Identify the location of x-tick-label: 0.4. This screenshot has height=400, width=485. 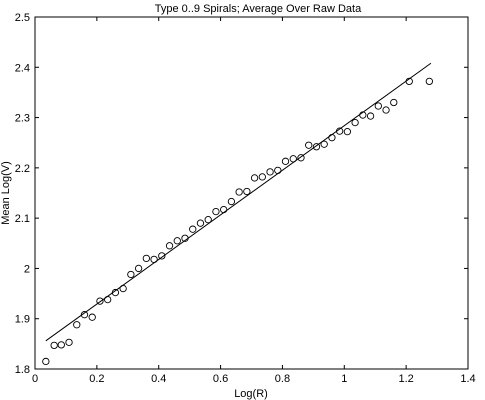
(158, 379).